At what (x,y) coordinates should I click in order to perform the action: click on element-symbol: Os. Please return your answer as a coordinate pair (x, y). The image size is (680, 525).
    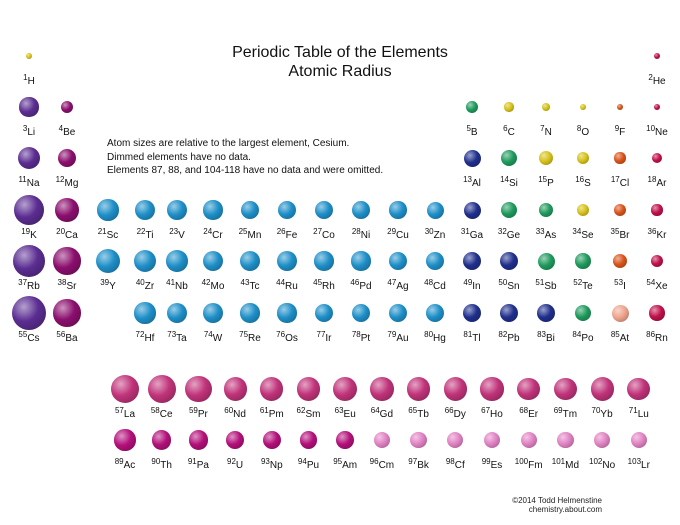
    Looking at the image, I should click on (291, 338).